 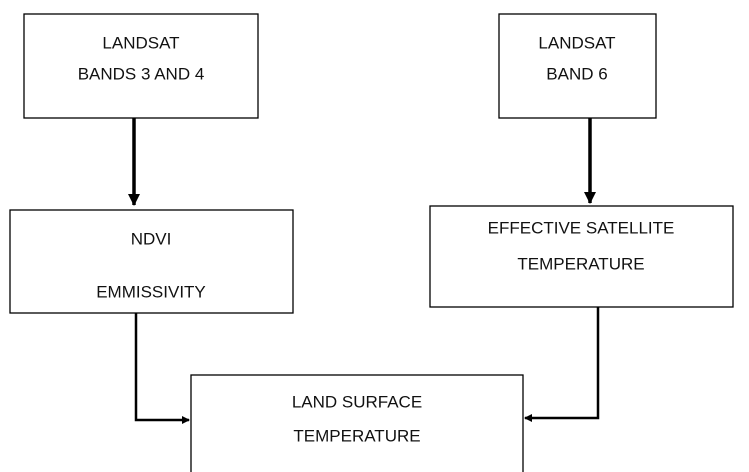 What do you see at coordinates (151, 291) in the screenshot?
I see `node-label: EMMISSIVITY` at bounding box center [151, 291].